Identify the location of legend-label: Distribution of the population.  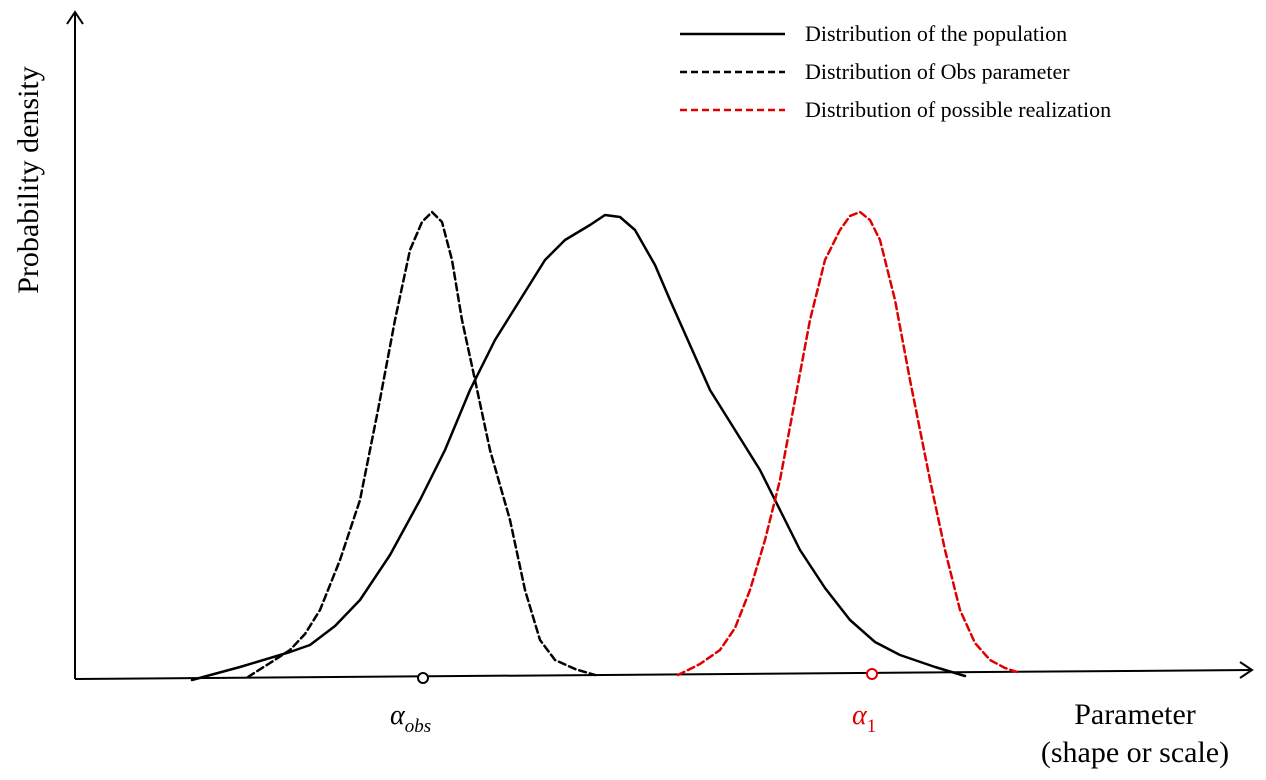
(936, 33).